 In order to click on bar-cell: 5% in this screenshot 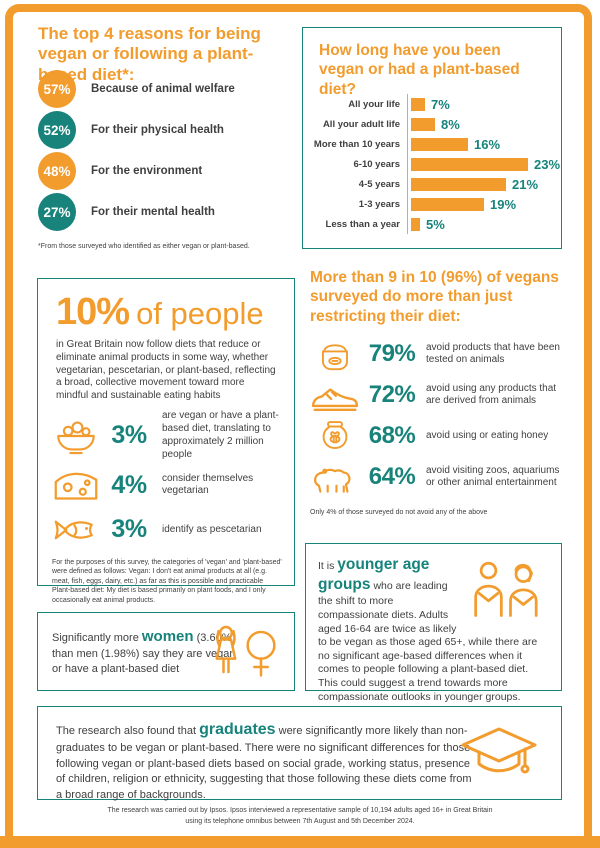, I will do `click(481, 224)`.